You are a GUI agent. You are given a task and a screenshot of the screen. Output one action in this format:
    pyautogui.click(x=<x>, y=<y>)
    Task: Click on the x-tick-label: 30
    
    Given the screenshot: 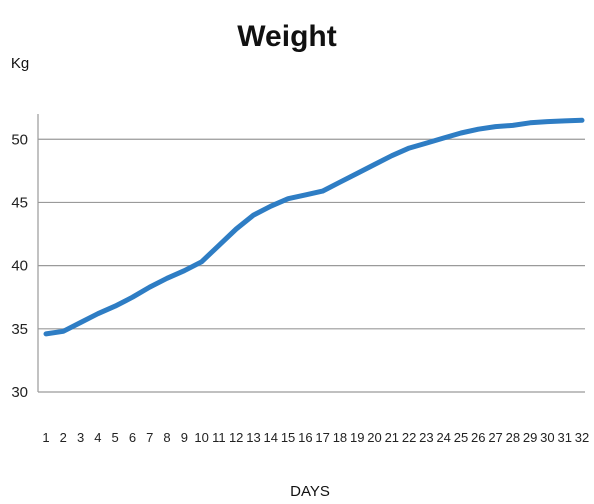 What is the action you would take?
    pyautogui.click(x=547, y=437)
    